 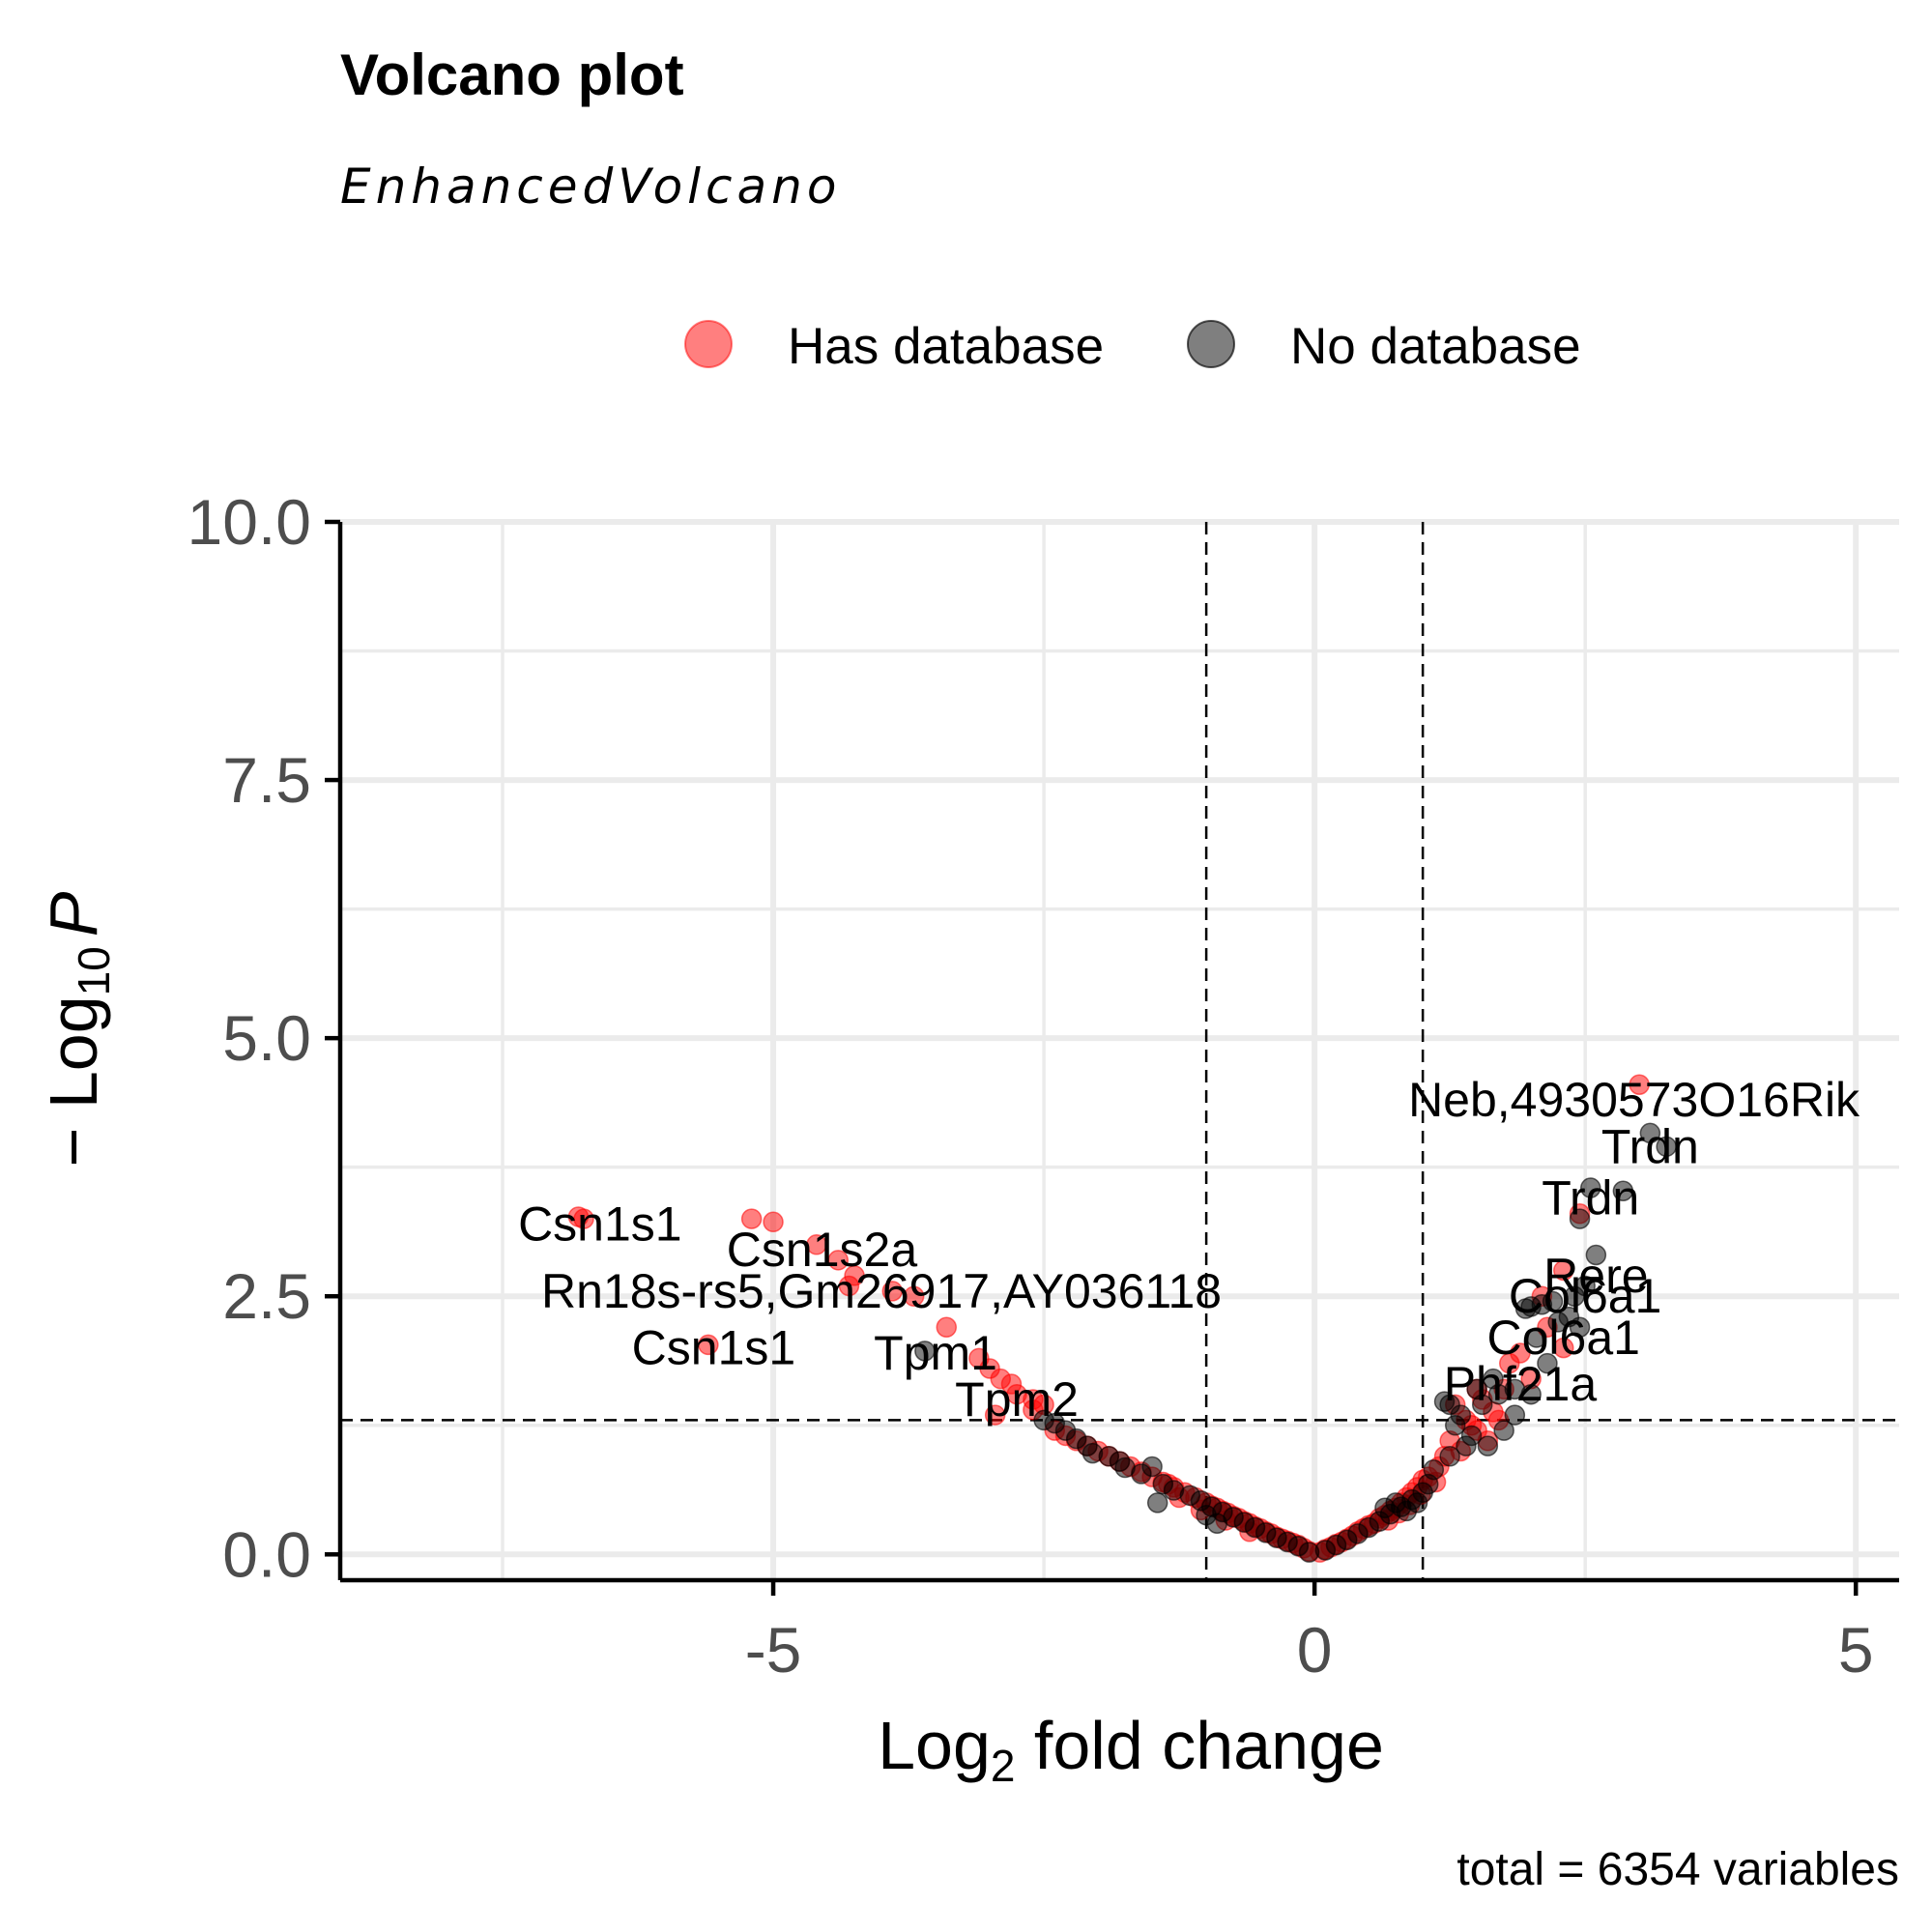 What do you see at coordinates (946, 346) in the screenshot?
I see `legend-label-has-database: Has database` at bounding box center [946, 346].